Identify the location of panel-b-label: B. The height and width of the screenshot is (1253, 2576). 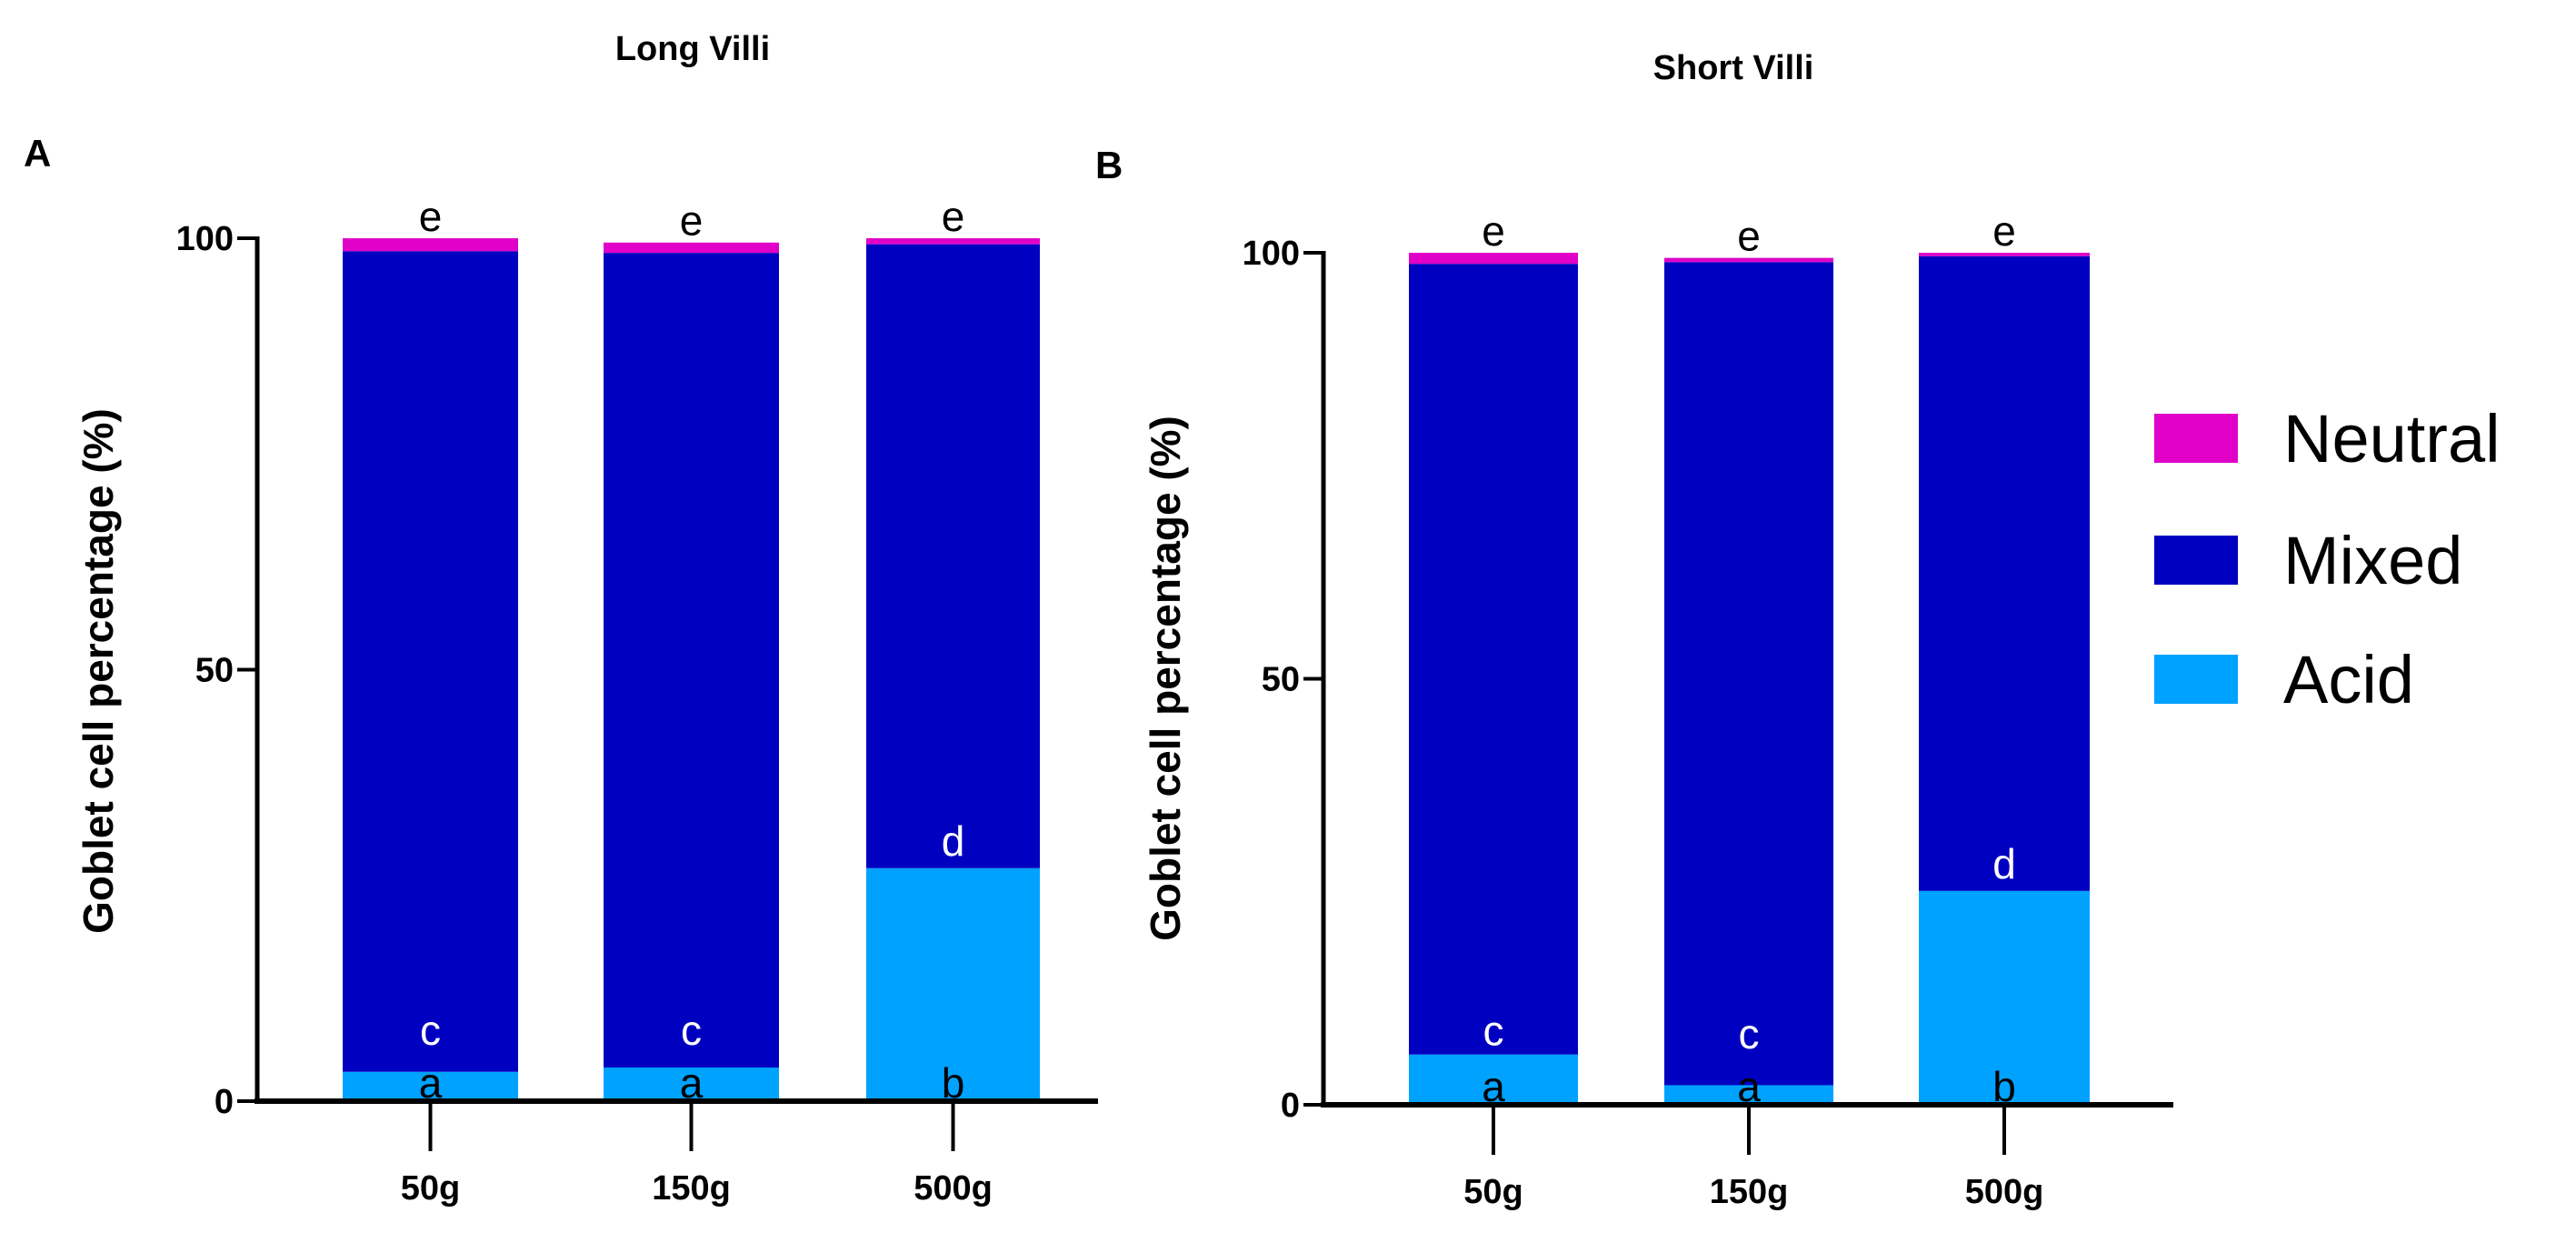
(1109, 165).